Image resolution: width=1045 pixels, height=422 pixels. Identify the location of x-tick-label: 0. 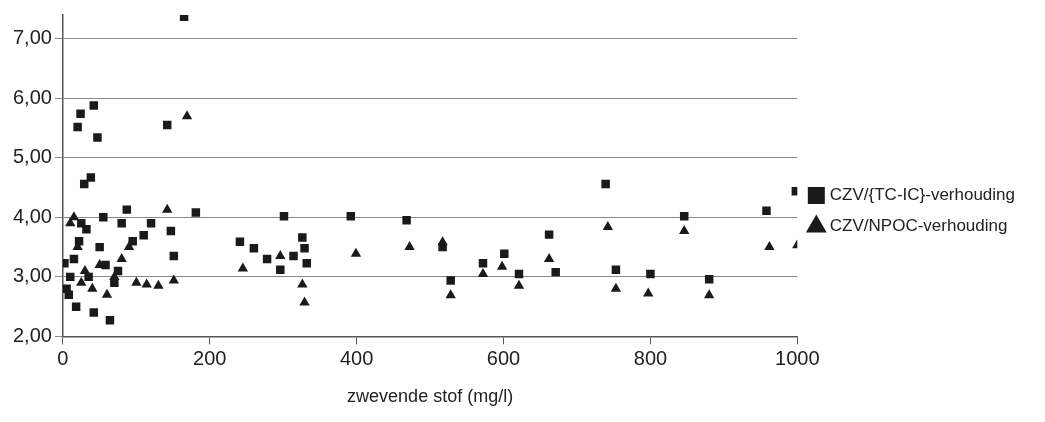
(63, 357).